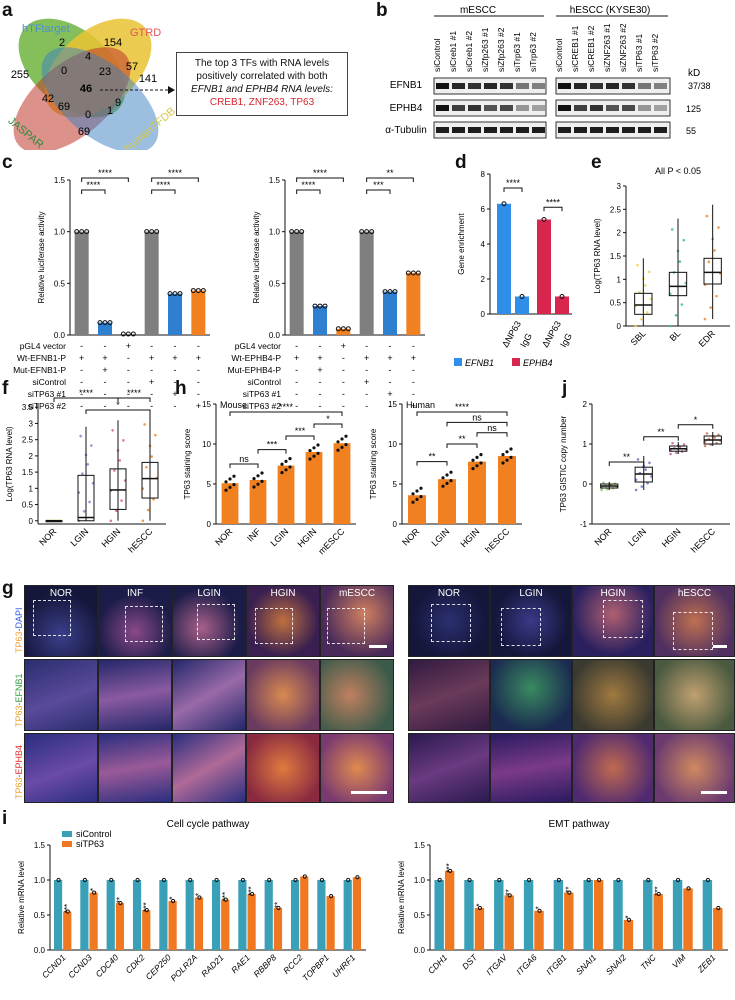  Describe the element at coordinates (61, 695) in the screenshot. I see `micrograph-mouse-nor-efnb1` at that location.